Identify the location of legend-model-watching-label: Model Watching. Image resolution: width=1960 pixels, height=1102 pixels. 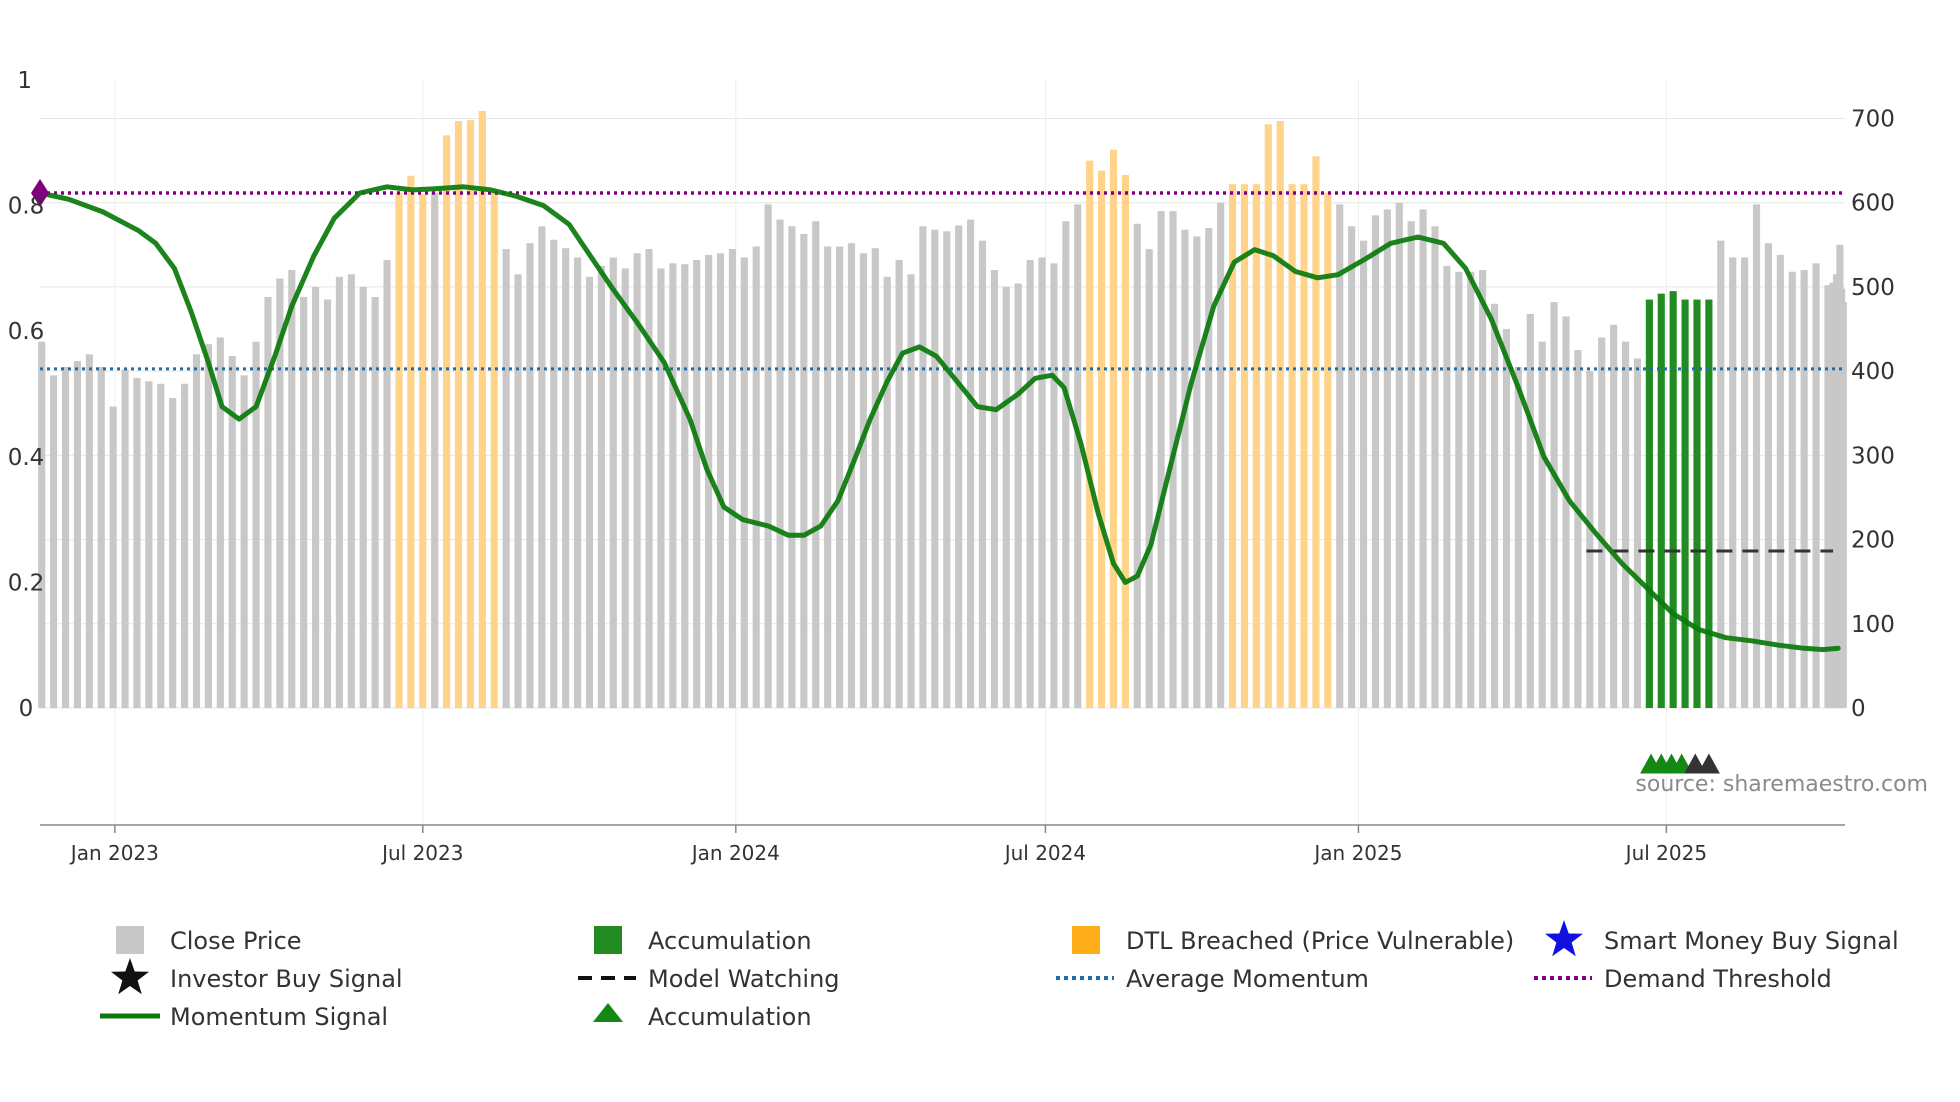
(744, 979).